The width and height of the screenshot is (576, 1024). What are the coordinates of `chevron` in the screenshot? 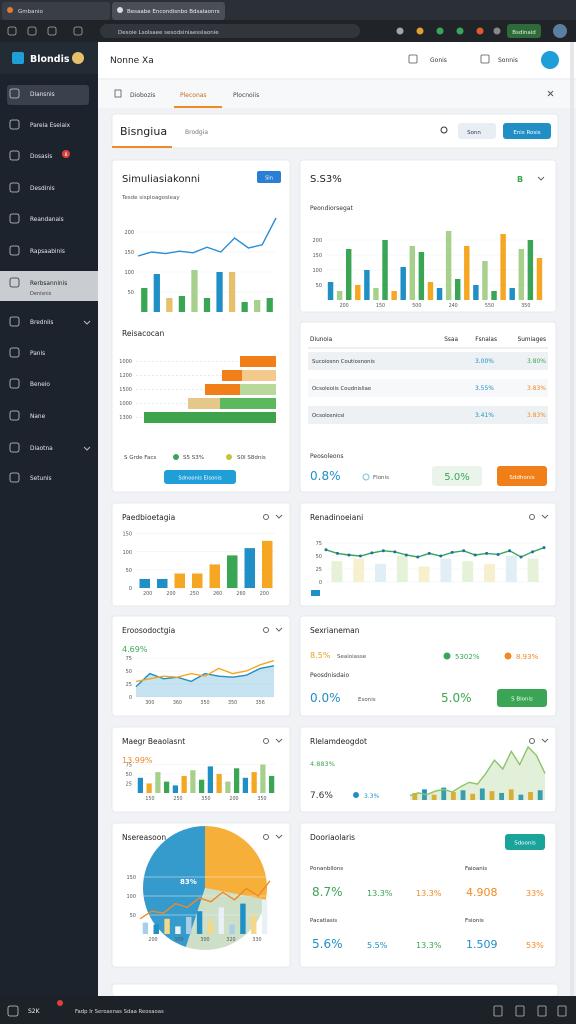 It's located at (545, 516).